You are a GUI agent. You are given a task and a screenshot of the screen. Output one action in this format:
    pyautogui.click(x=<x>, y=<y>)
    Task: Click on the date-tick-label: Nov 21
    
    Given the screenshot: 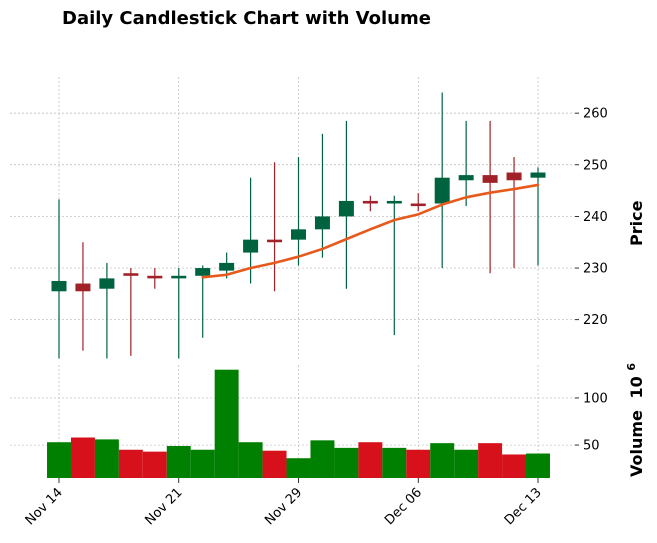 What is the action you would take?
    pyautogui.click(x=163, y=506)
    